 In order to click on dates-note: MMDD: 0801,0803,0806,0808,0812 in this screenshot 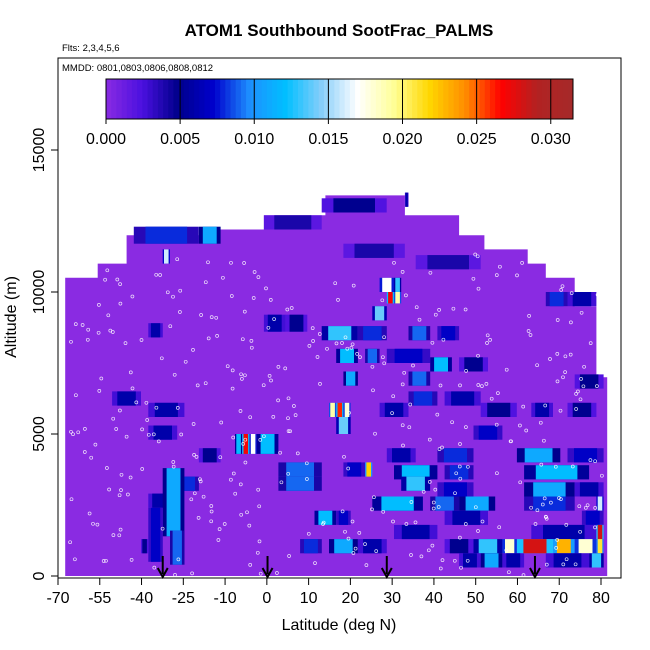, I will do `click(137, 68)`.